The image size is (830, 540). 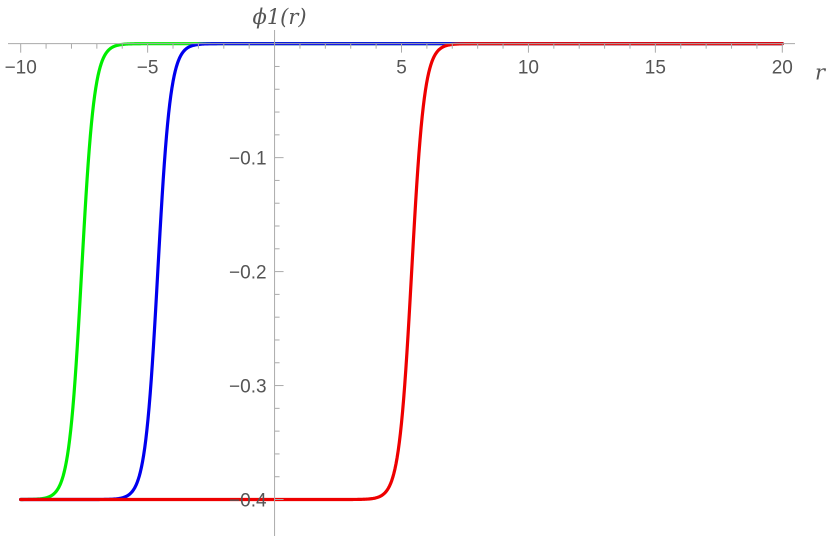 What do you see at coordinates (248, 501) in the screenshot?
I see `y-tick-label: −0.4` at bounding box center [248, 501].